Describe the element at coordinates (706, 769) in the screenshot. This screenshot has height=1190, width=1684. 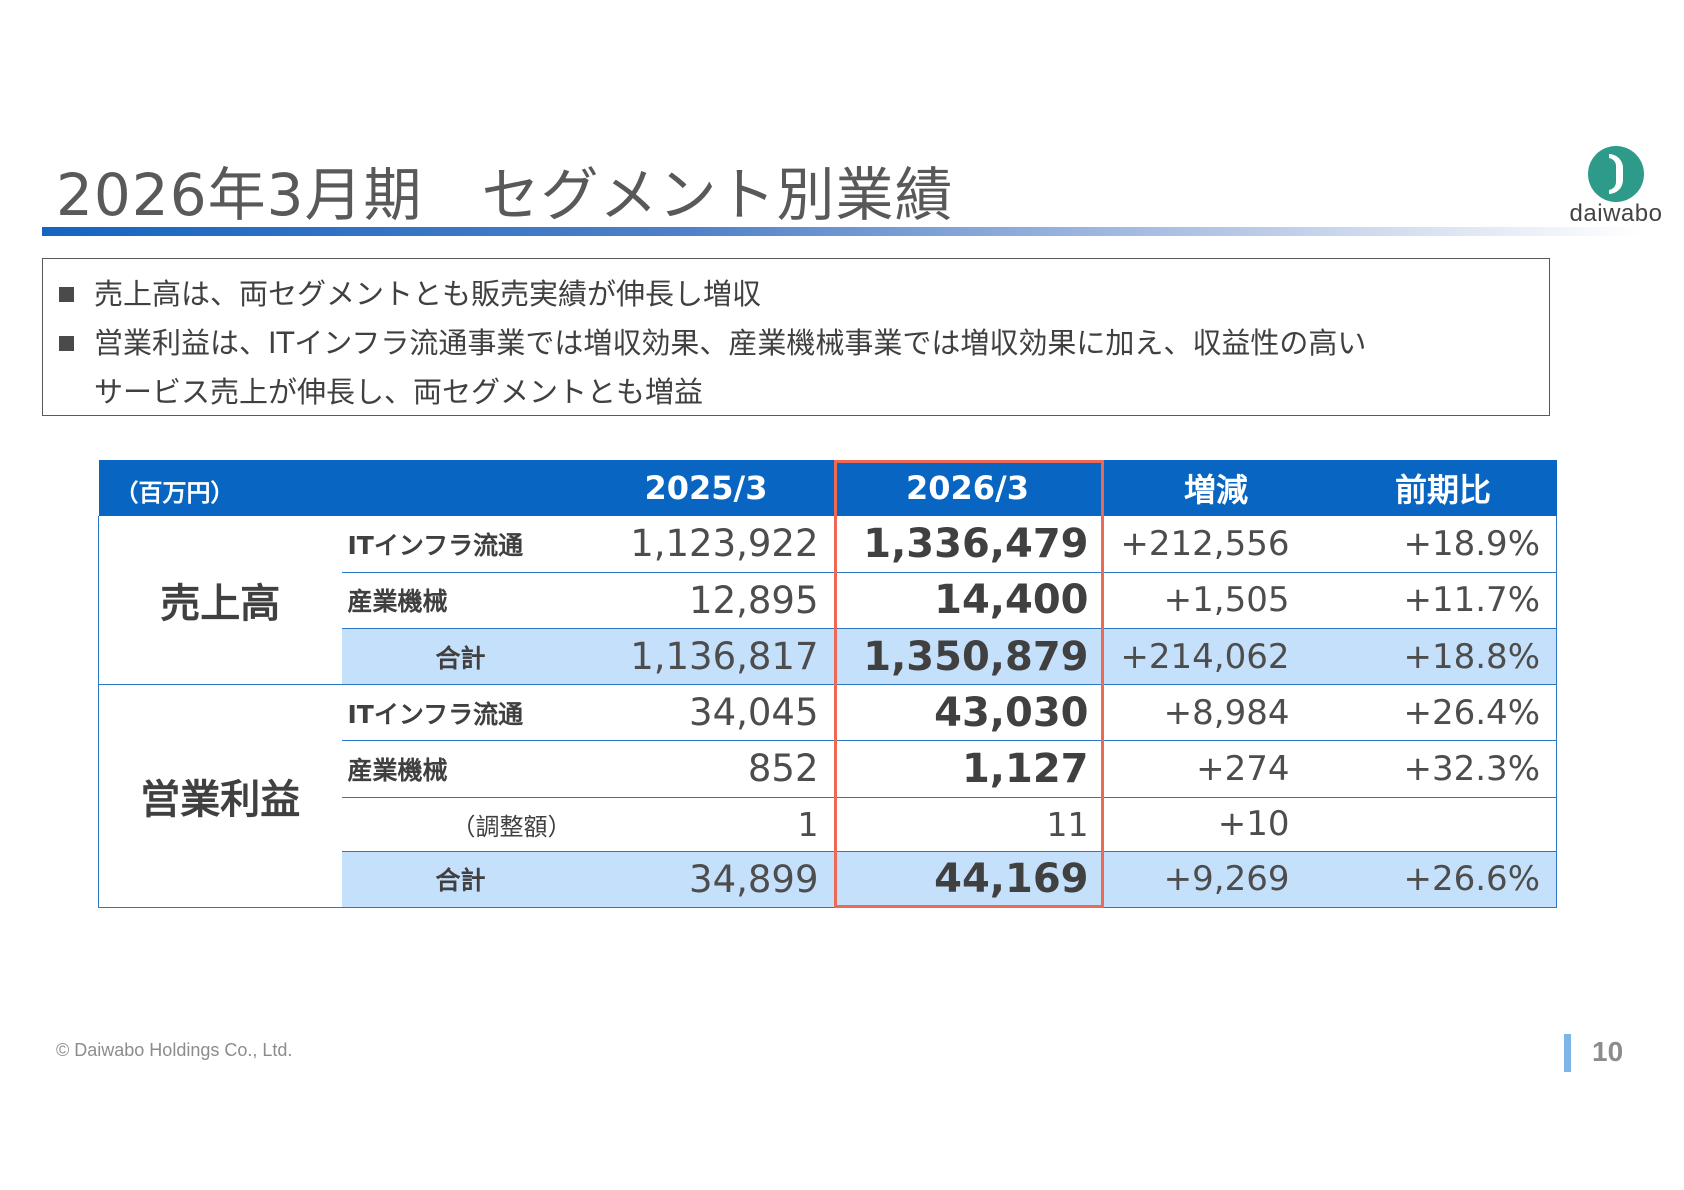
I see `value-prev: 852` at that location.